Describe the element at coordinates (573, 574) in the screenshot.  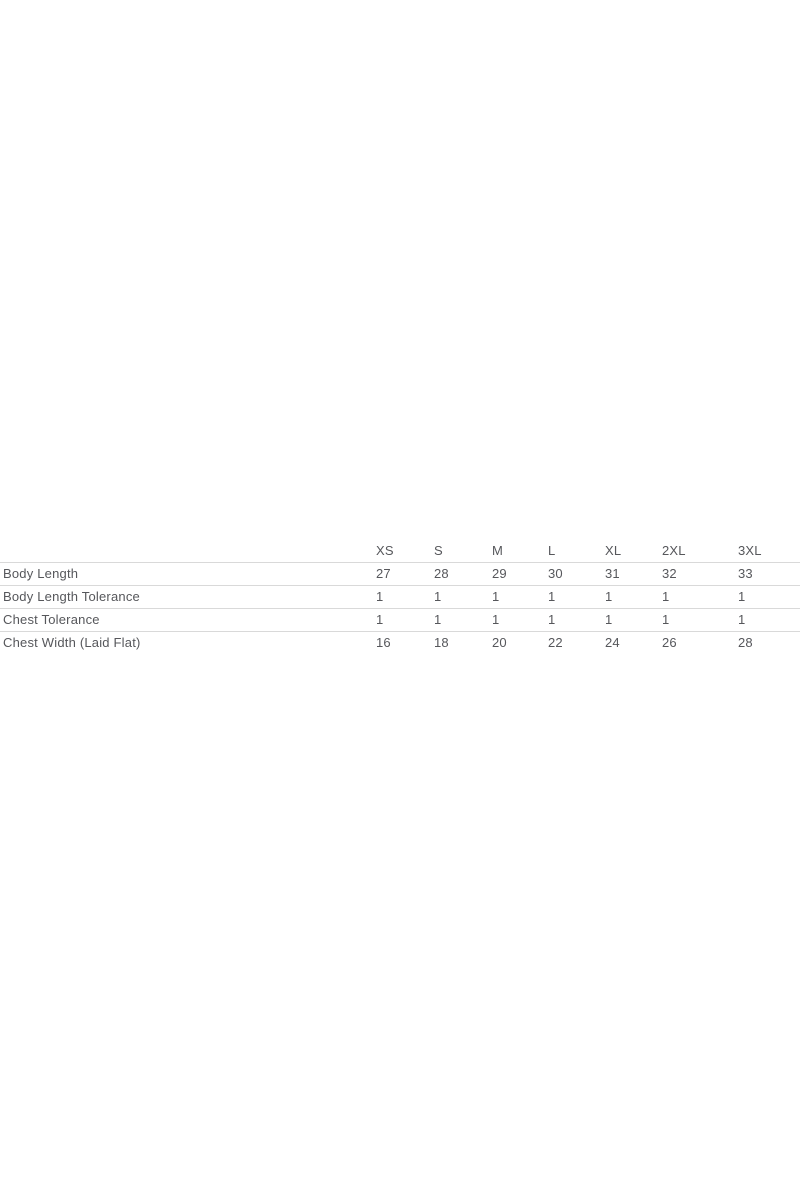
I see `measurement-value-cell: 30` at that location.